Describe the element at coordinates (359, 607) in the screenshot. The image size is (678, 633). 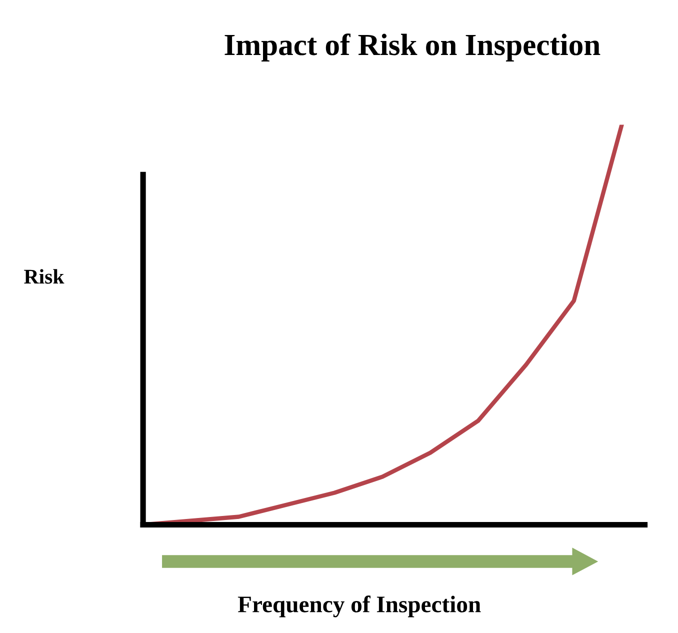
I see `x-axis-title: Frequency of Inspection` at that location.